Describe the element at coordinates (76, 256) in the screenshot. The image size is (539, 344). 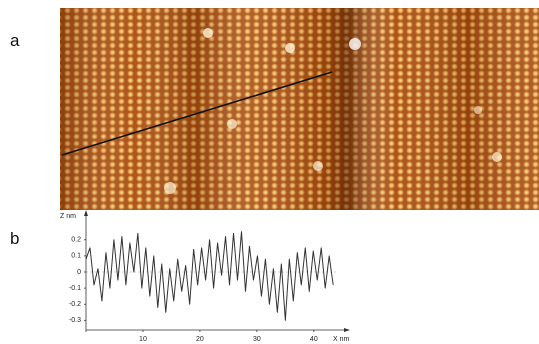
I see `y-tick-label: 0.1` at that location.